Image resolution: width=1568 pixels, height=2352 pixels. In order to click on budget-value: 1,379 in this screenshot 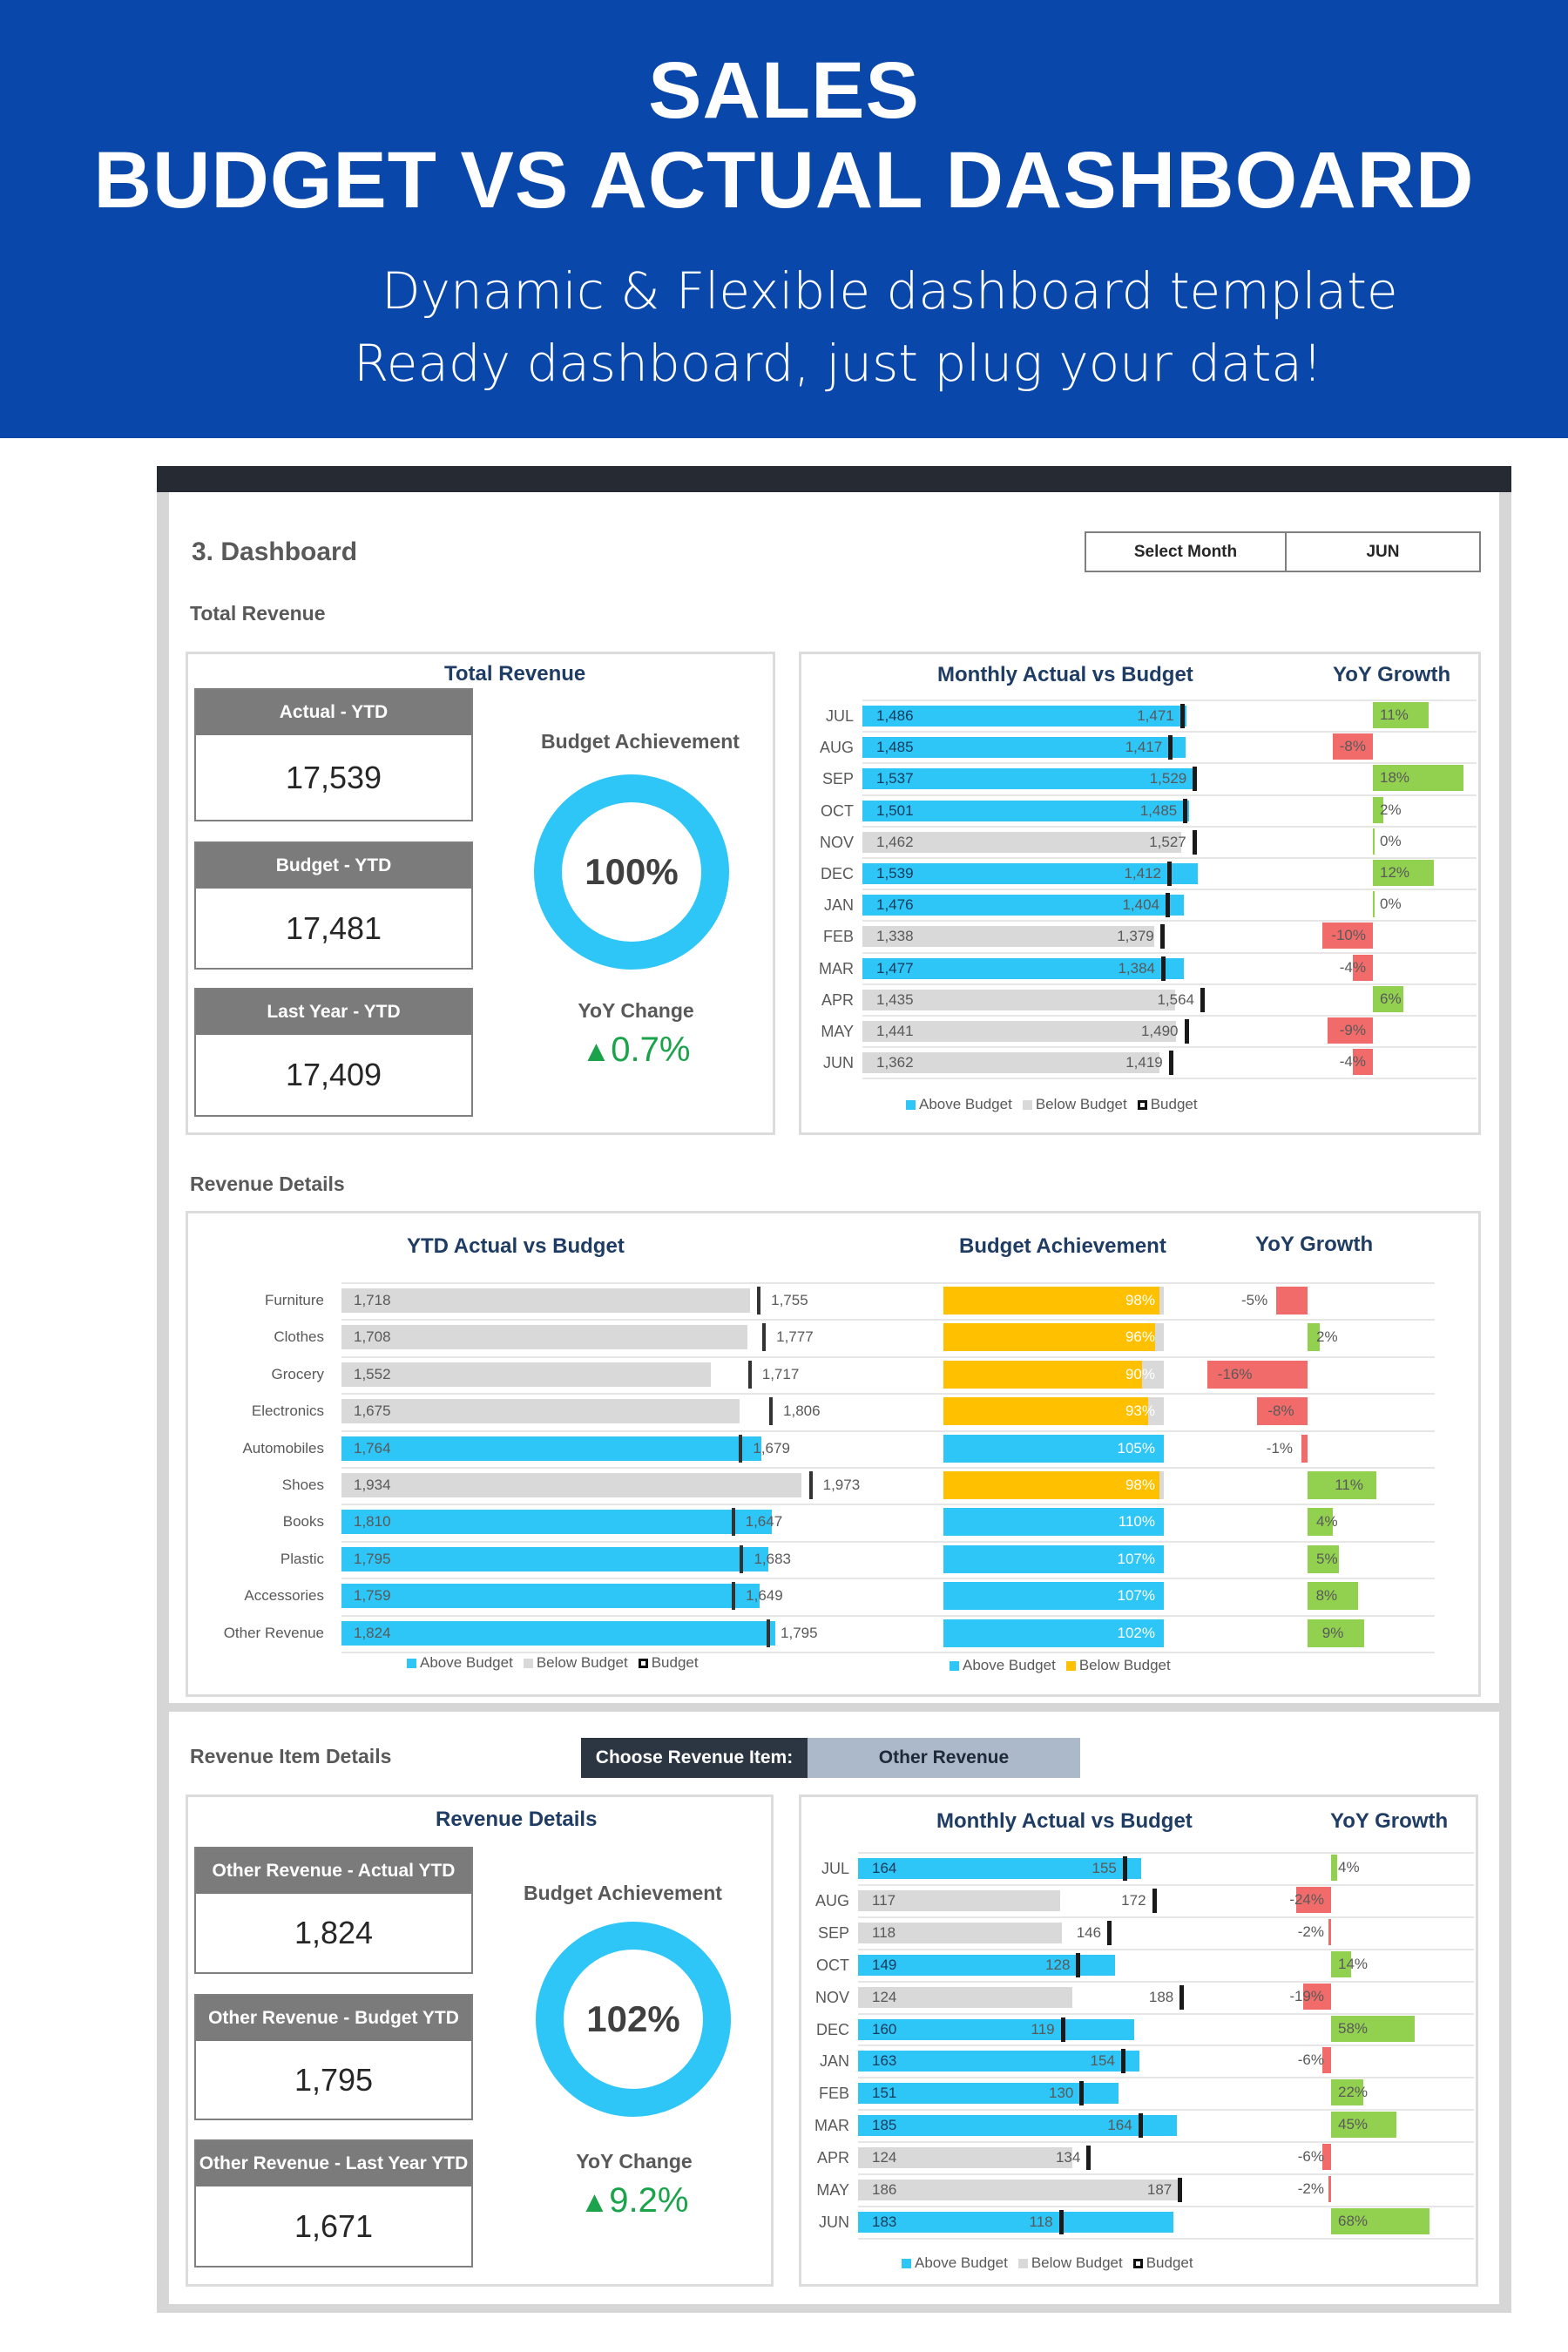, I will do `click(1135, 936)`.